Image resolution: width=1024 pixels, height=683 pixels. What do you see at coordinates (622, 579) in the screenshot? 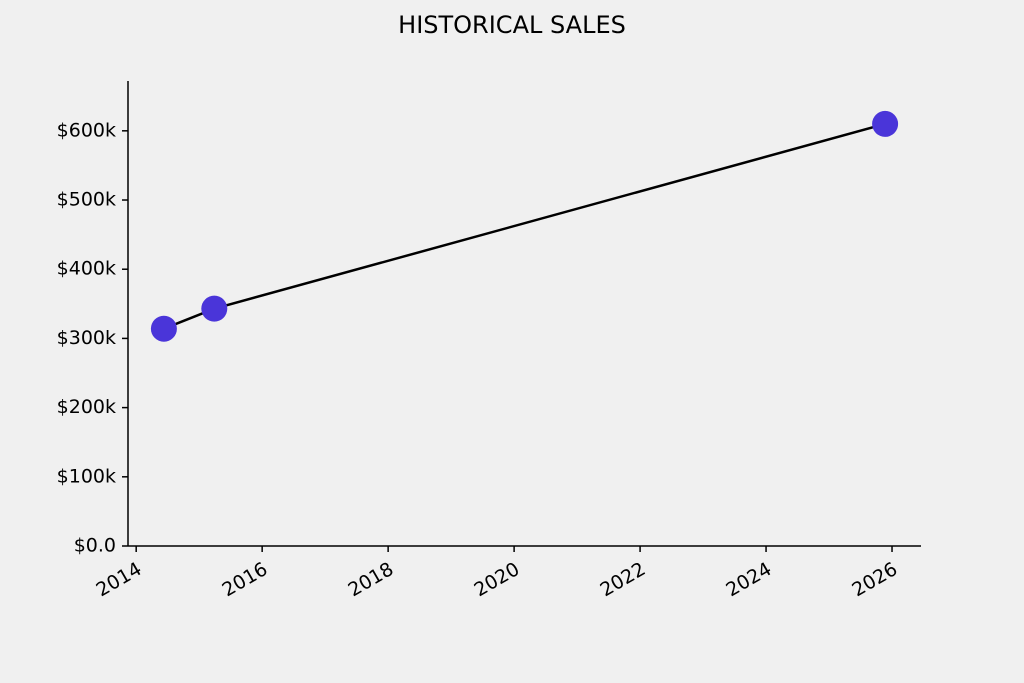
I see `x-tick-label: 2022` at bounding box center [622, 579].